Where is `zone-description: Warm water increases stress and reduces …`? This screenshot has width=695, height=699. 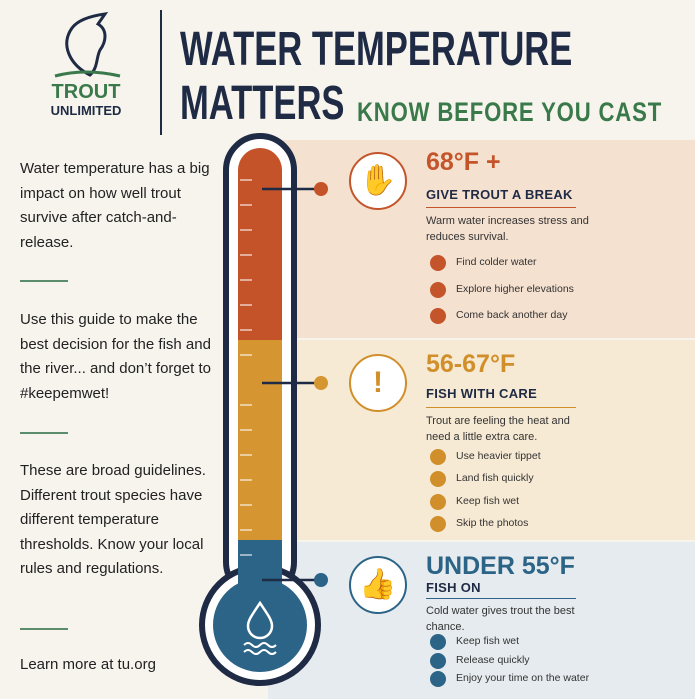
zone-description: Warm water increases stress and reduces … is located at coordinates (507, 229).